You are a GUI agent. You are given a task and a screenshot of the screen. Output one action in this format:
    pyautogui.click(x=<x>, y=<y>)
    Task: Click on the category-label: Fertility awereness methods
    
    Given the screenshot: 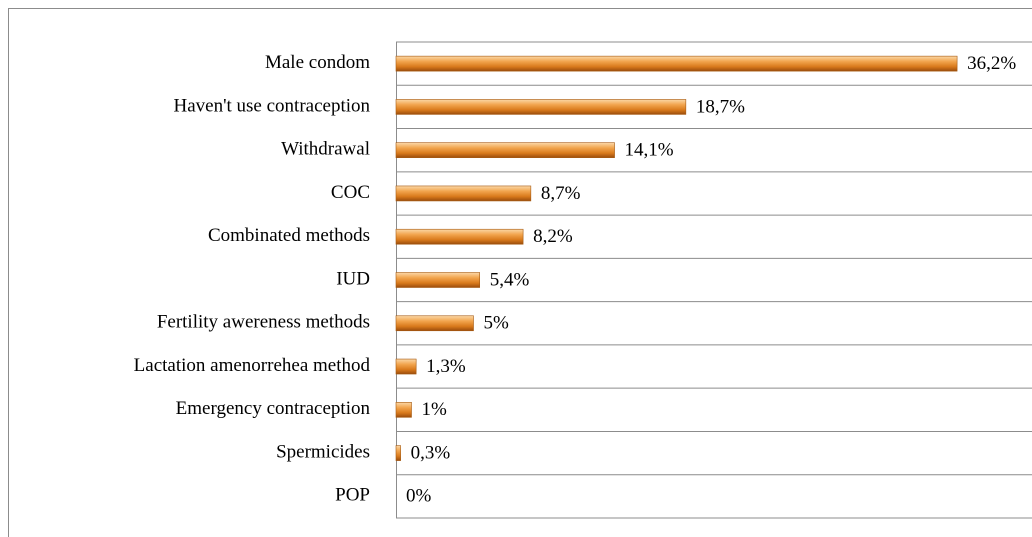 What is the action you would take?
    pyautogui.click(x=263, y=322)
    